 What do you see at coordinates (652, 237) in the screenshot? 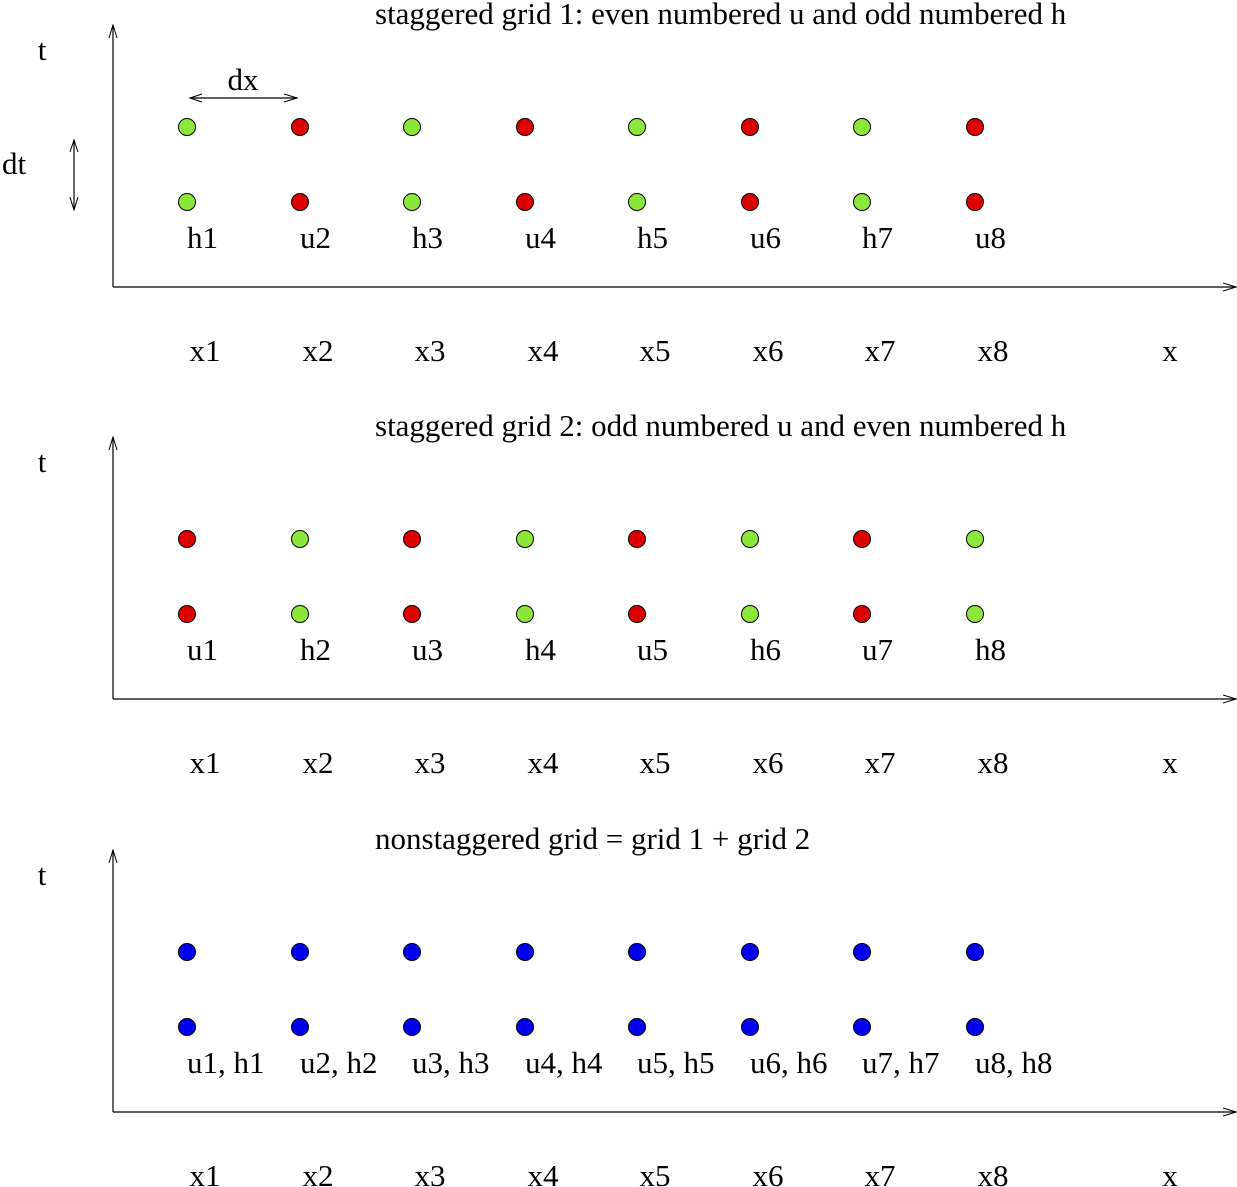
I see `point-label: h5` at bounding box center [652, 237].